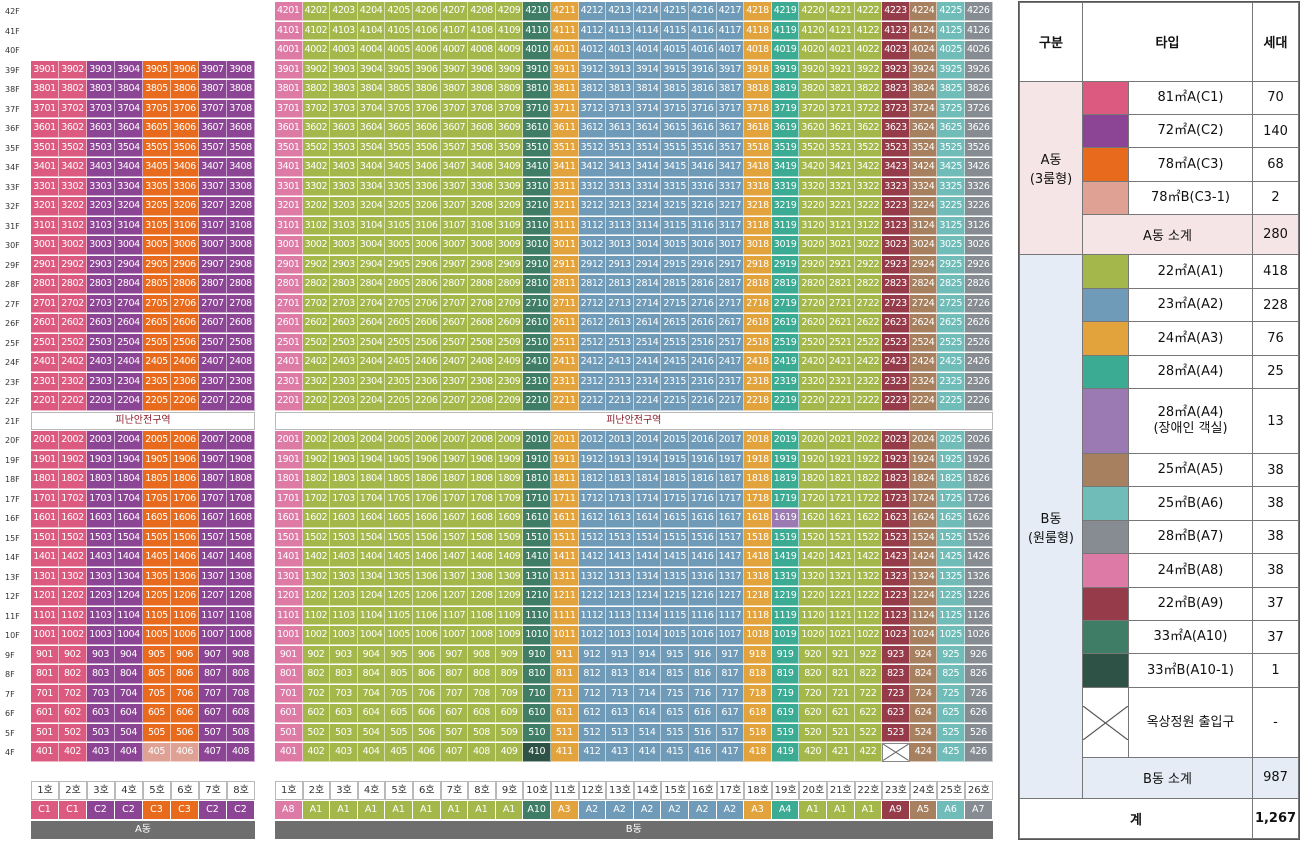 This screenshot has height=841, width=1300. I want to click on unit-cell: 3310, so click(537, 186).